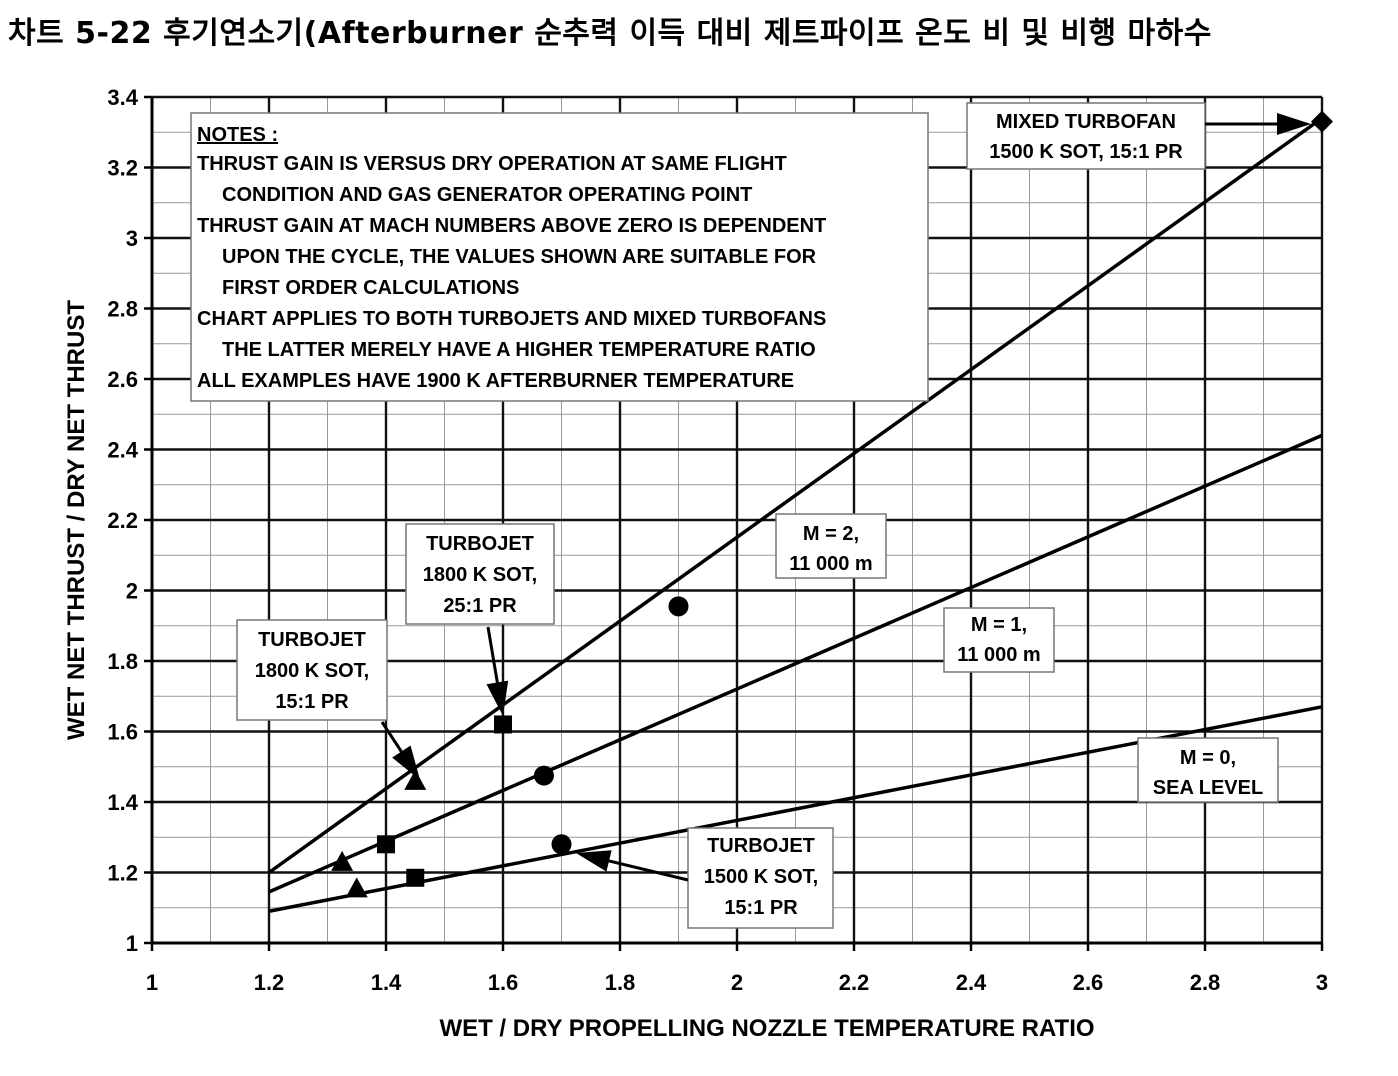 This screenshot has height=1076, width=1398. Describe the element at coordinates (122, 309) in the screenshot. I see `y-tick-label: 2.8` at that location.